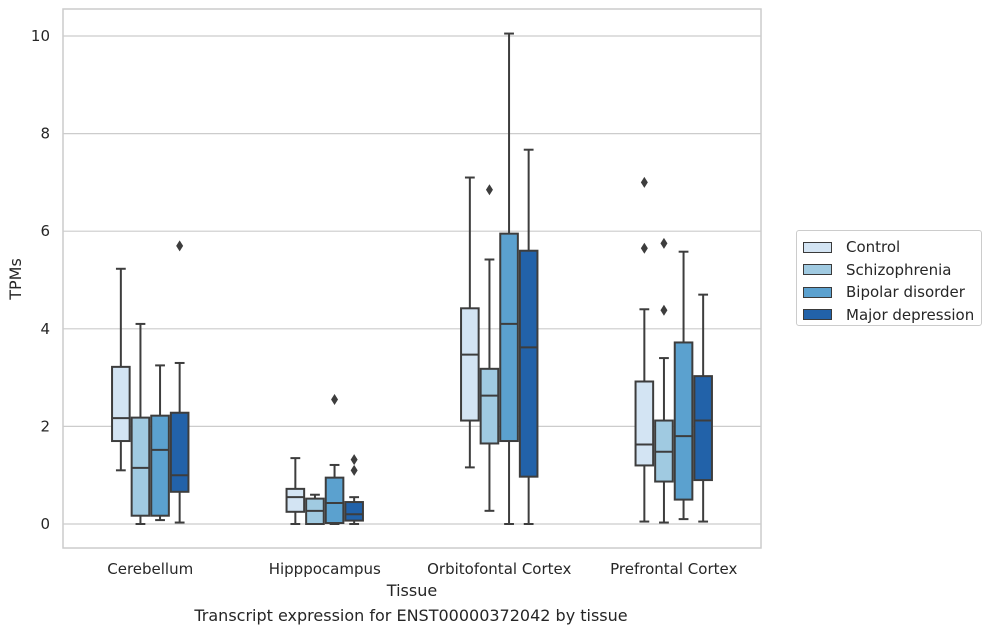 This screenshot has height=634, width=992. What do you see at coordinates (905, 292) in the screenshot?
I see `legend-label-bipolar-disorder: Bipolar disorder` at bounding box center [905, 292].